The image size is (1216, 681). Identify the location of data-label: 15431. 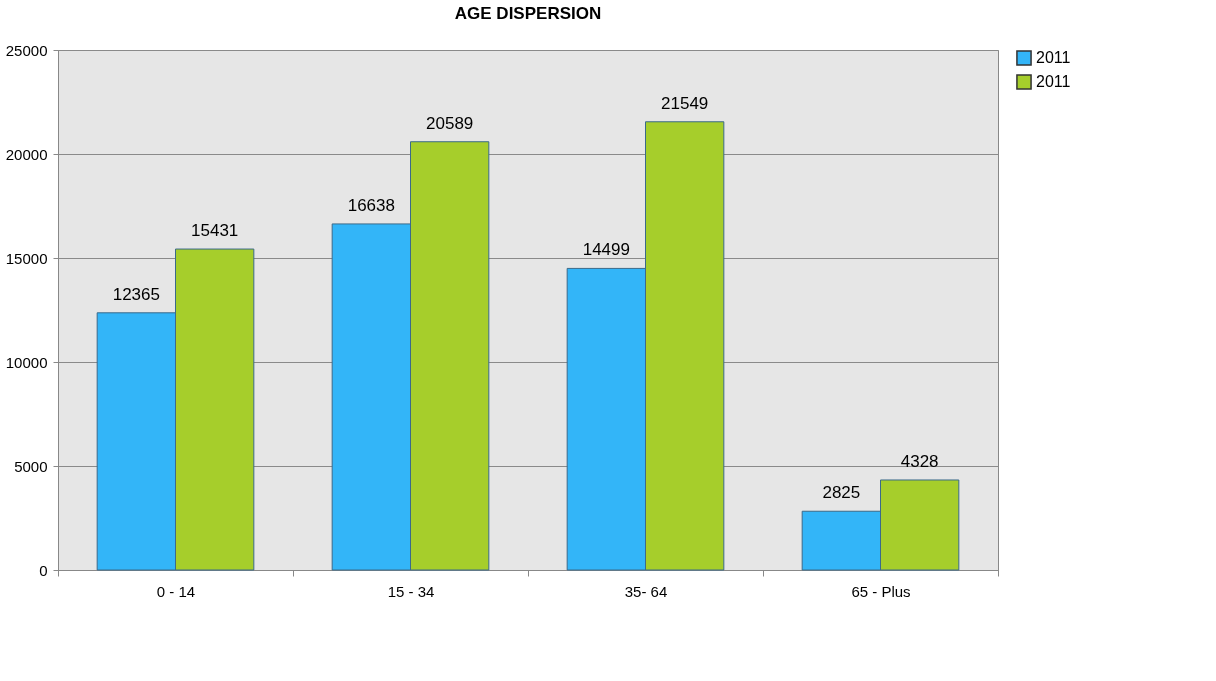
(215, 231).